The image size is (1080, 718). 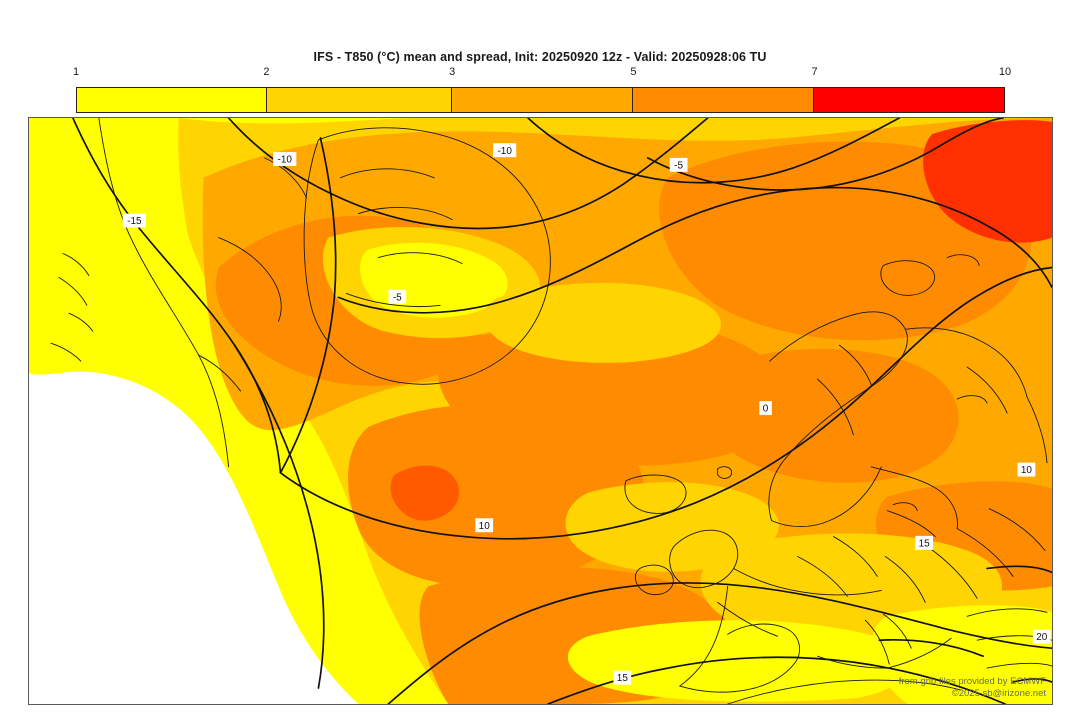 What do you see at coordinates (931, 648) in the screenshot?
I see `isotherm-15b` at bounding box center [931, 648].